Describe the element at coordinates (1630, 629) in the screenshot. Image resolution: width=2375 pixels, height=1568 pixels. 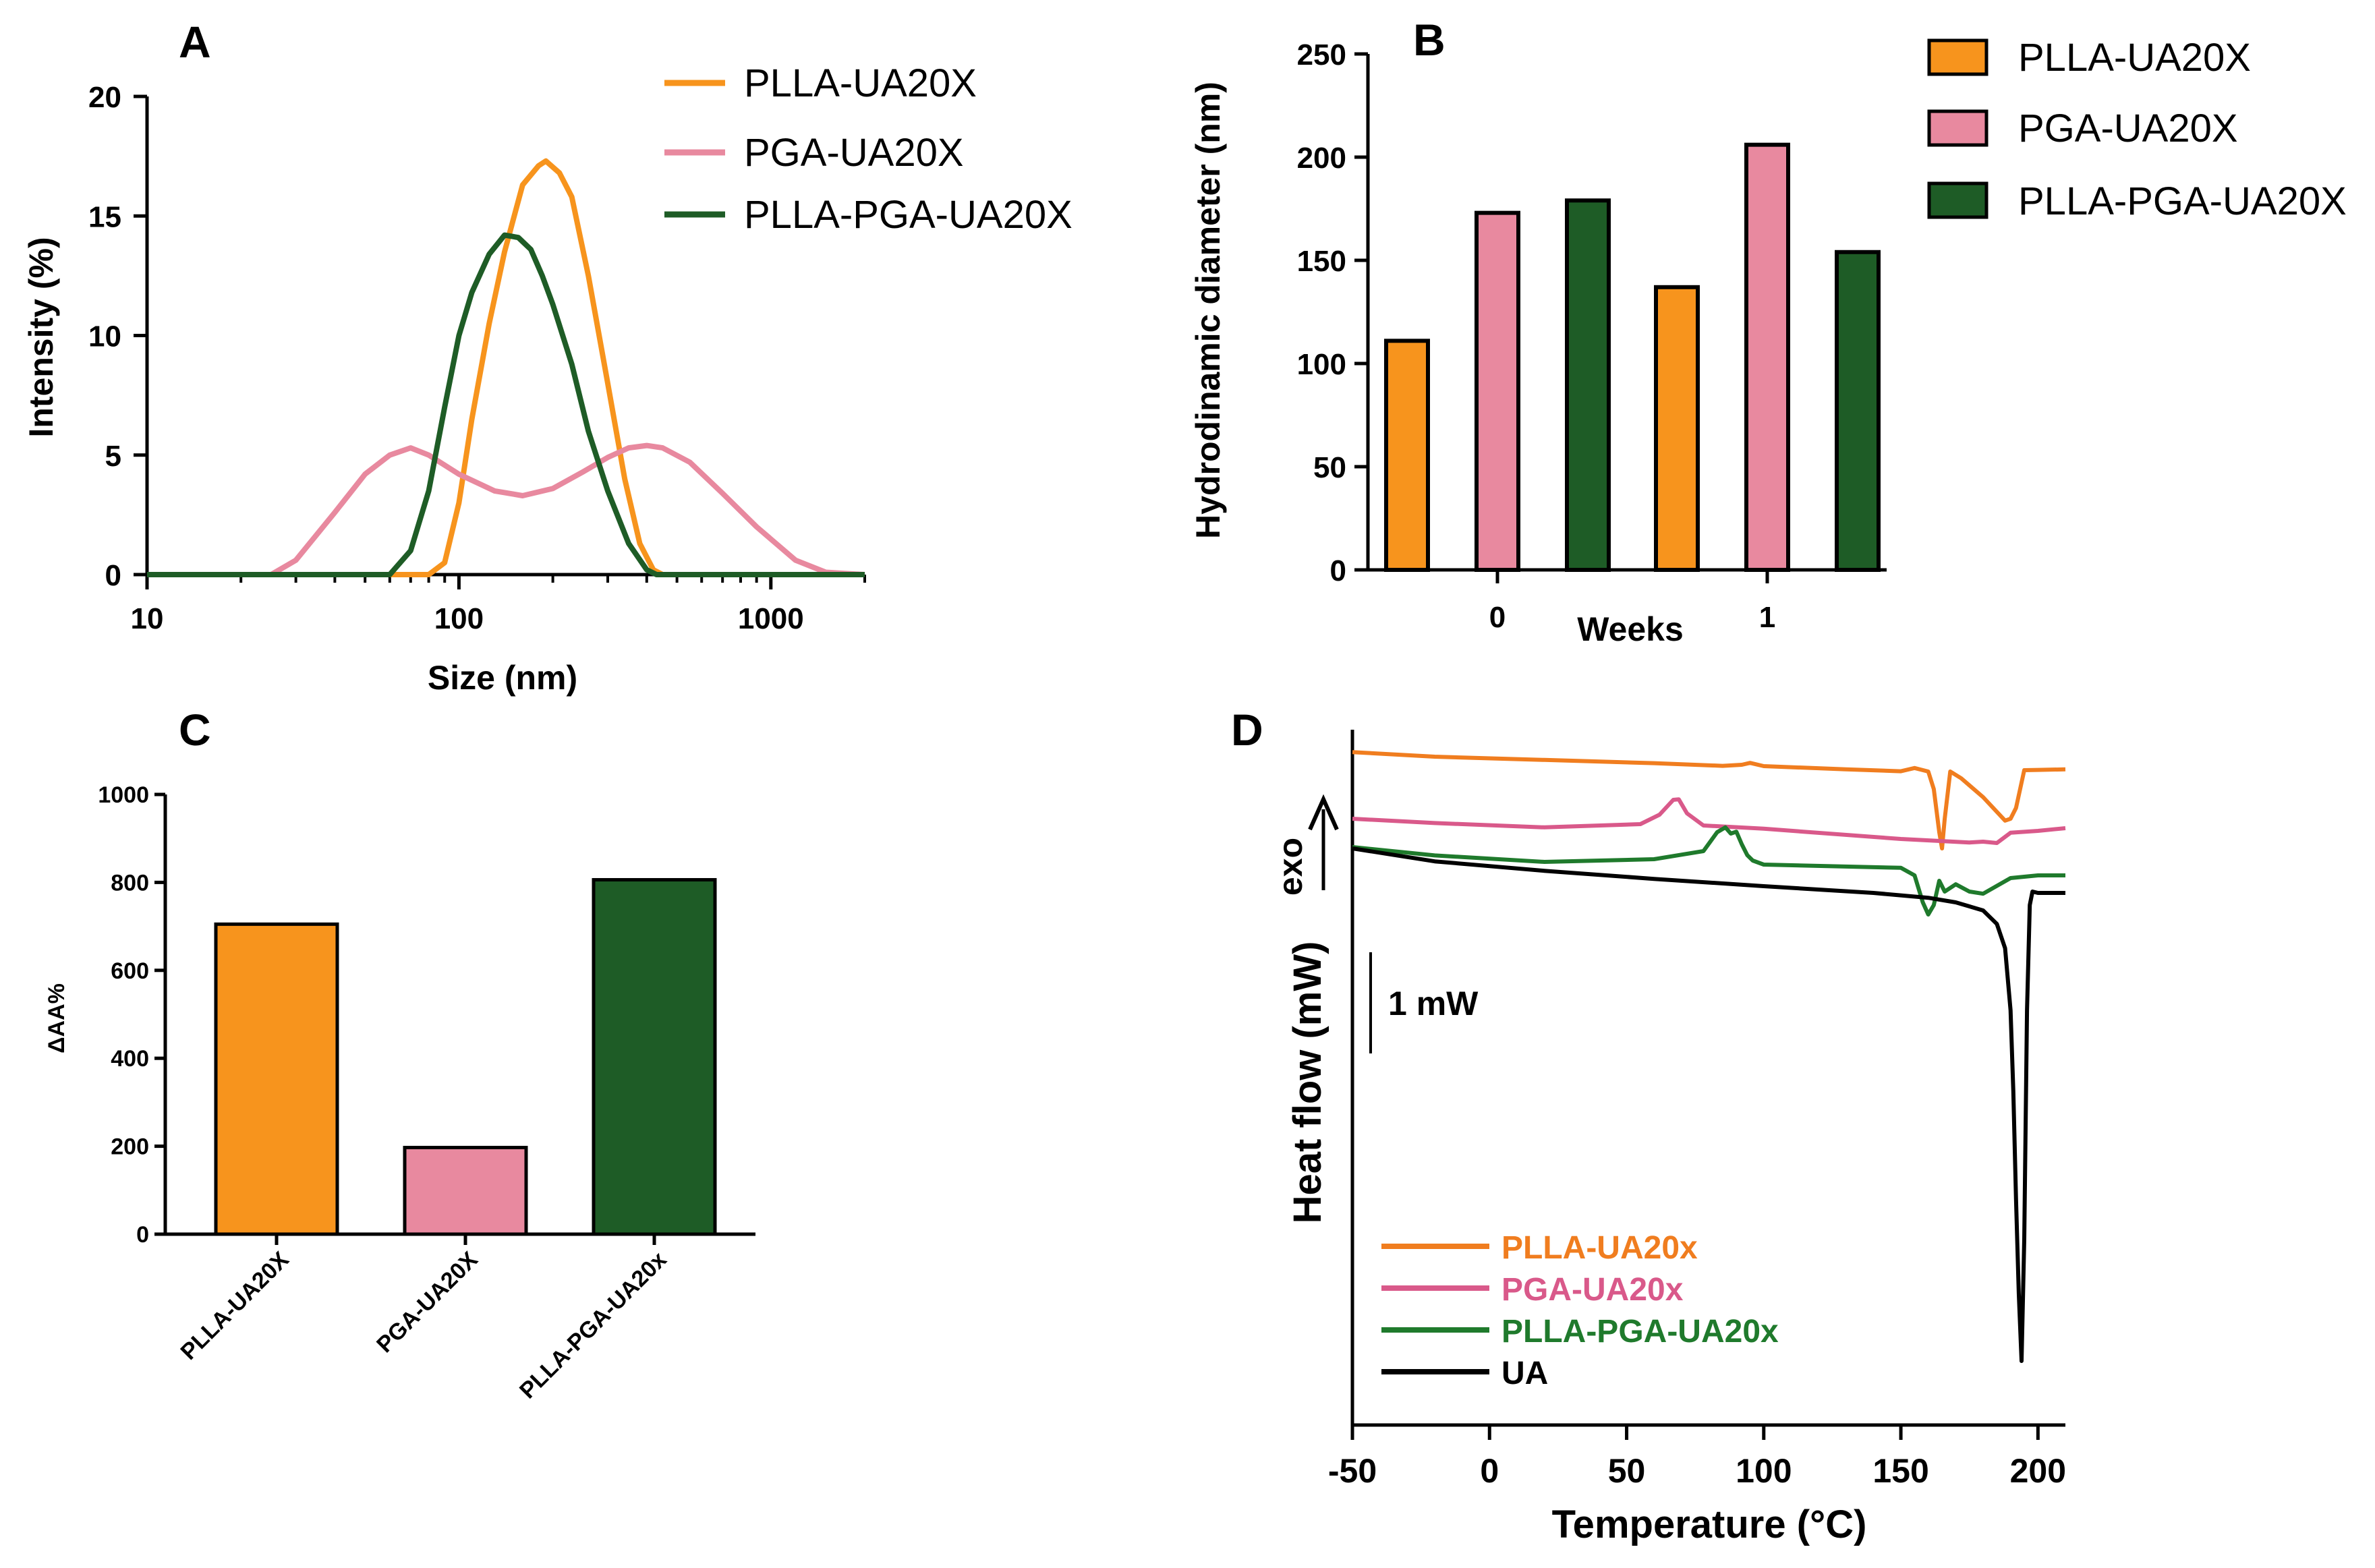
I see `panel-b-x-axis-label: Weeks` at that location.